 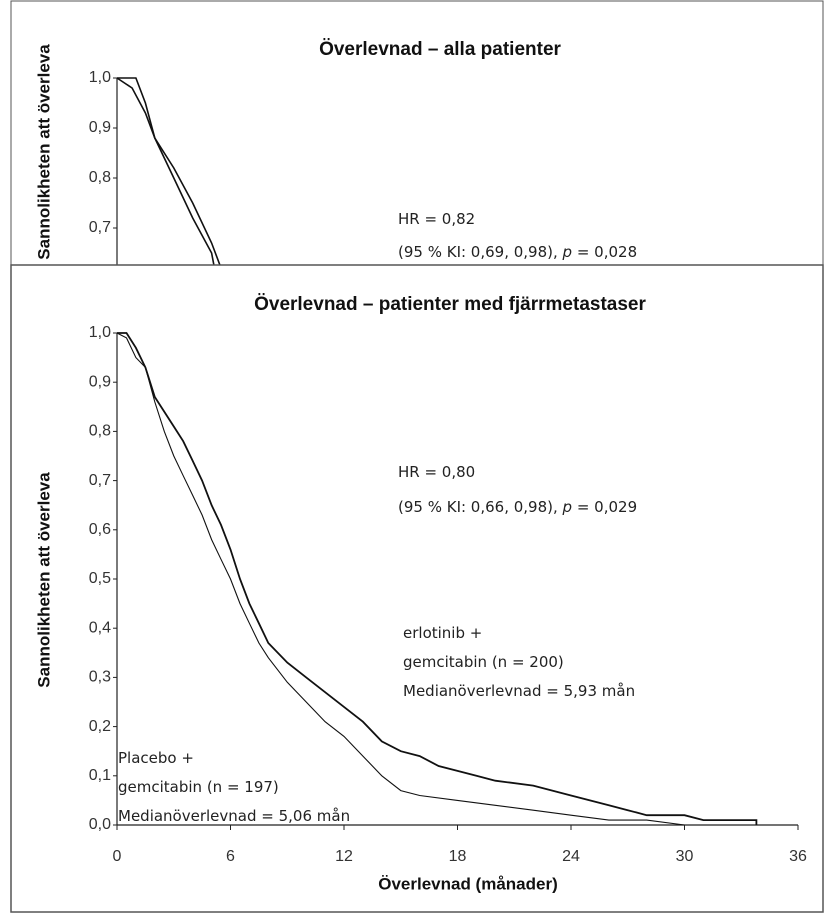 What do you see at coordinates (571, 856) in the screenshot?
I see `x-tick-label: 24` at bounding box center [571, 856].